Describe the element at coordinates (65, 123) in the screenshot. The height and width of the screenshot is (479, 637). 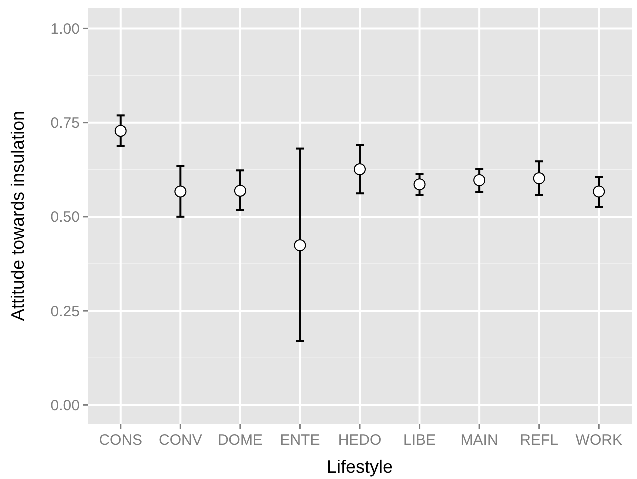
I see `y-tick-label: 0.75` at that location.